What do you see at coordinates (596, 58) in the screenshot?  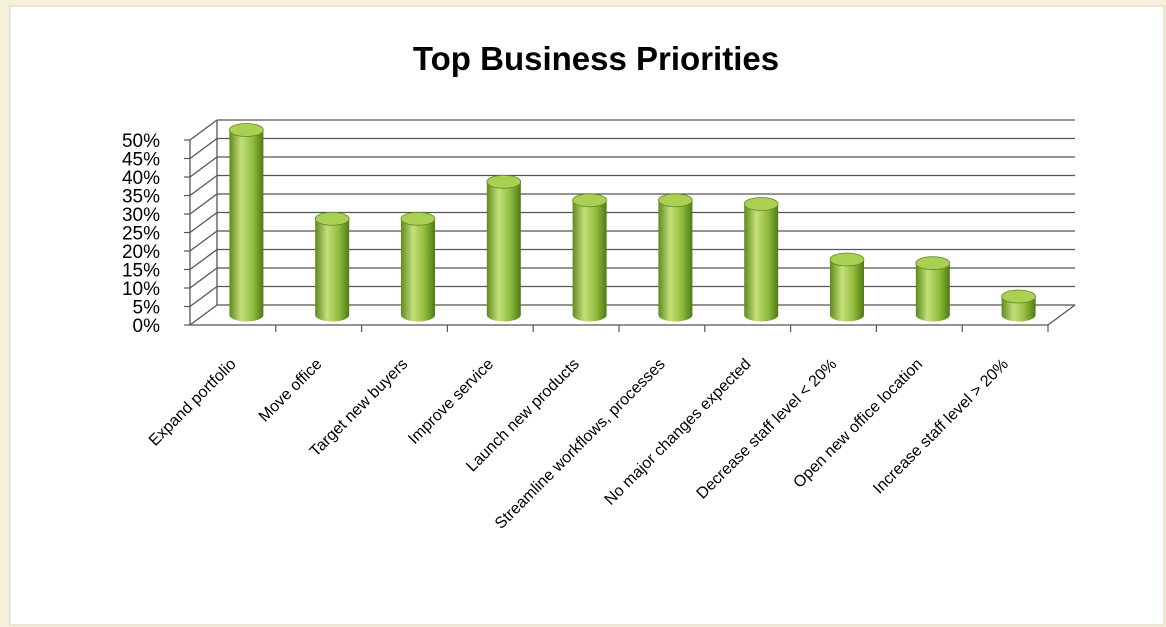 I see `chart-title: Top Business Priorities` at bounding box center [596, 58].